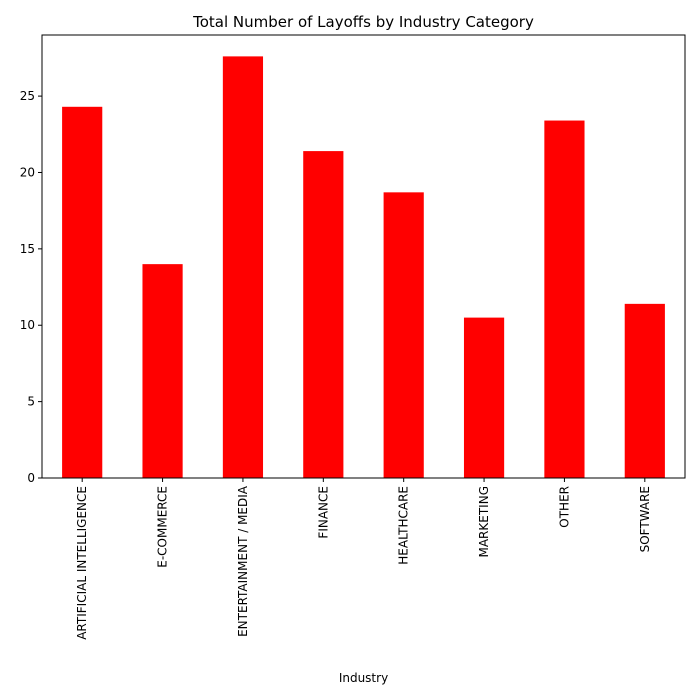  Describe the element at coordinates (243, 561) in the screenshot. I see `x-tick-label-2: ENTERTAINMENT / MEDIA` at that location.